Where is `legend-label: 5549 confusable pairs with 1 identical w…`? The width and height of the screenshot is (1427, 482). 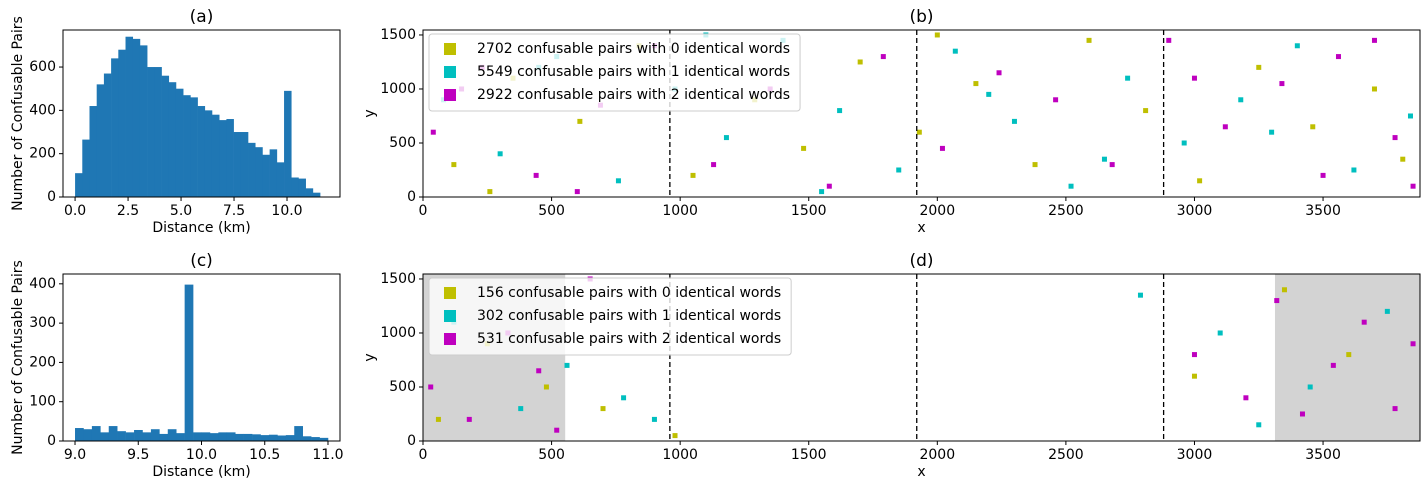 legend-label: 5549 confusable pairs with 1 identical w… is located at coordinates (633, 72).